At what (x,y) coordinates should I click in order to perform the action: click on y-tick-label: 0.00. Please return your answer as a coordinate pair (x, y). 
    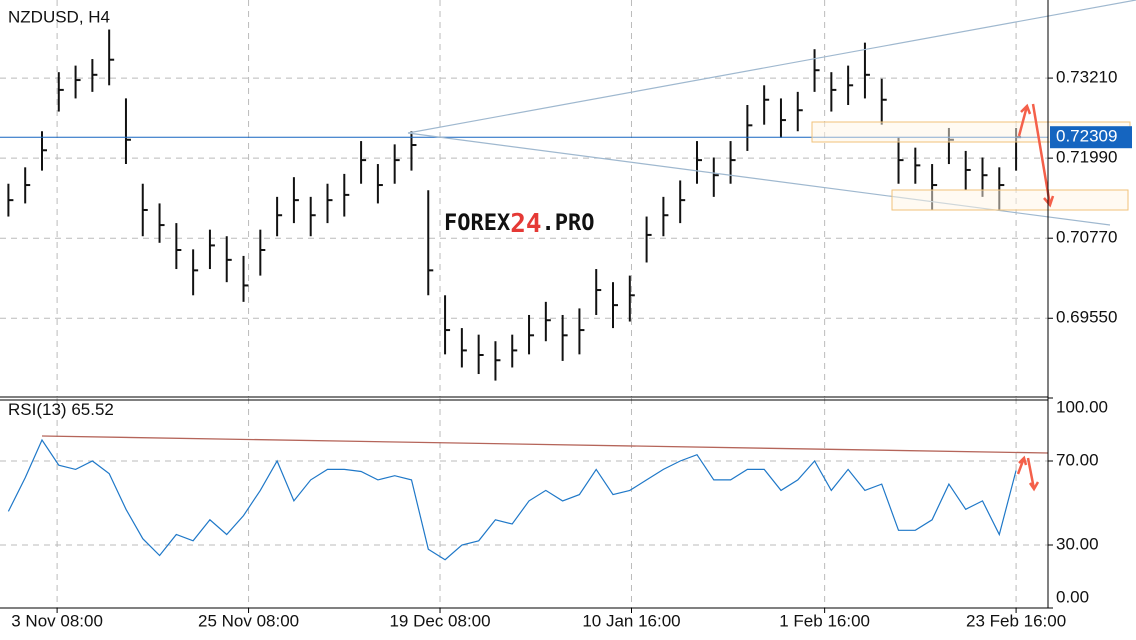
    Looking at the image, I should click on (1072, 596).